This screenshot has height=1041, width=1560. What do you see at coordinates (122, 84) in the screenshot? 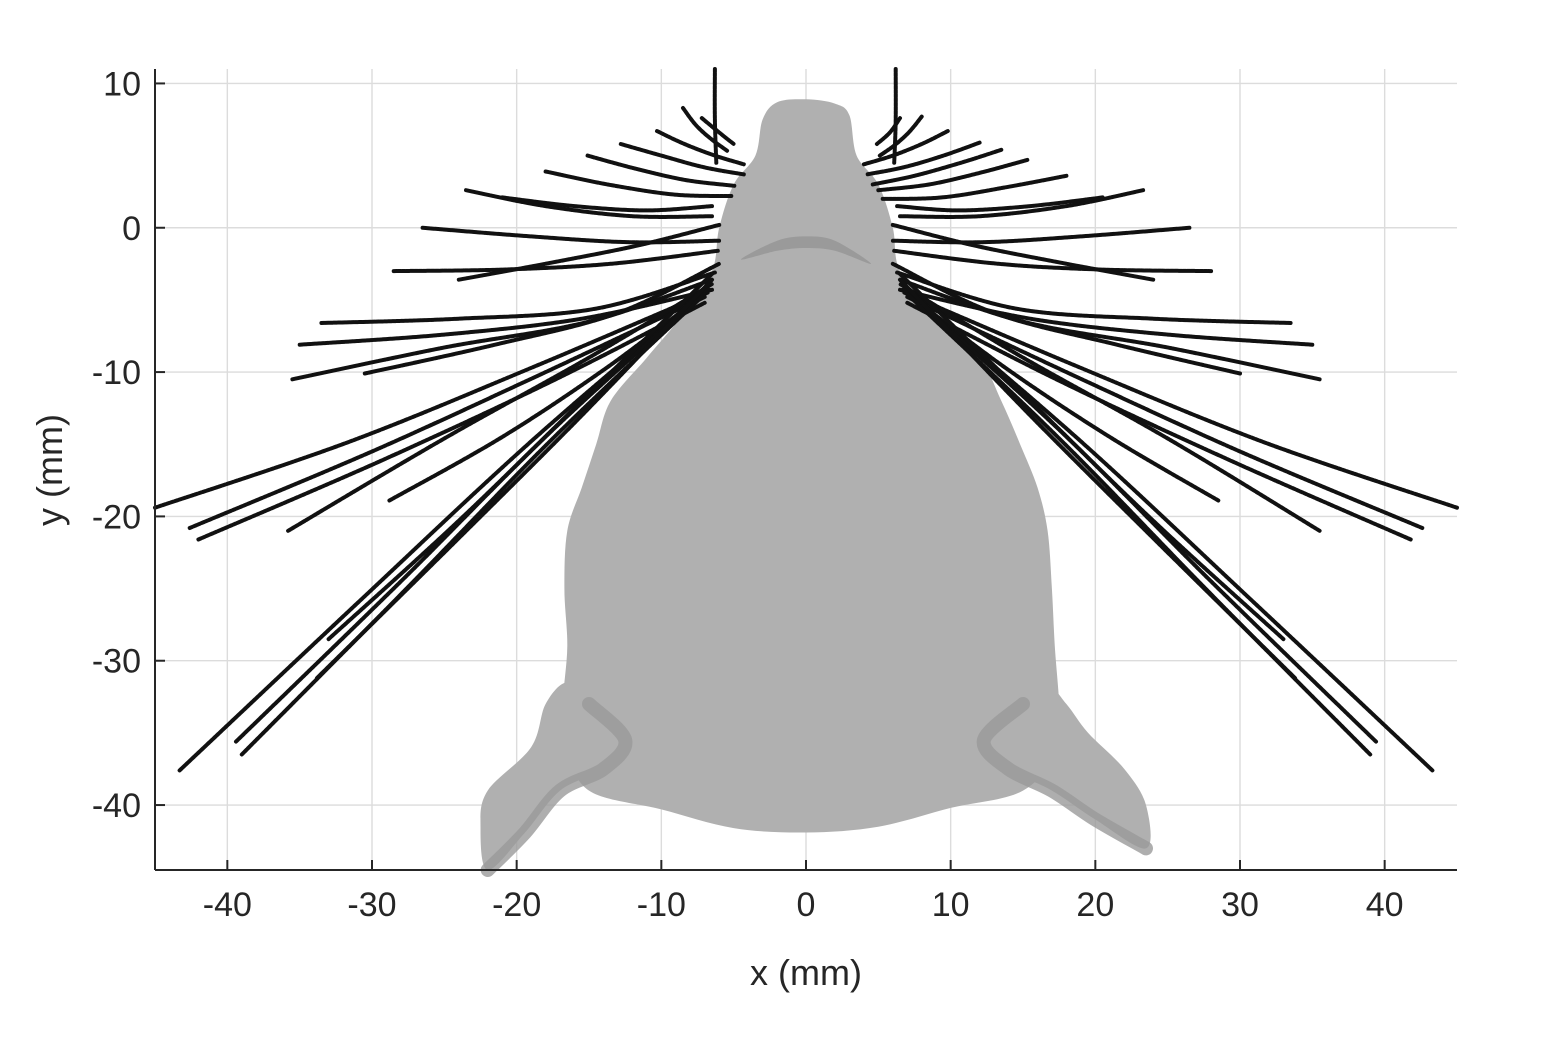
I see `y-tick-label: 10` at bounding box center [122, 84].